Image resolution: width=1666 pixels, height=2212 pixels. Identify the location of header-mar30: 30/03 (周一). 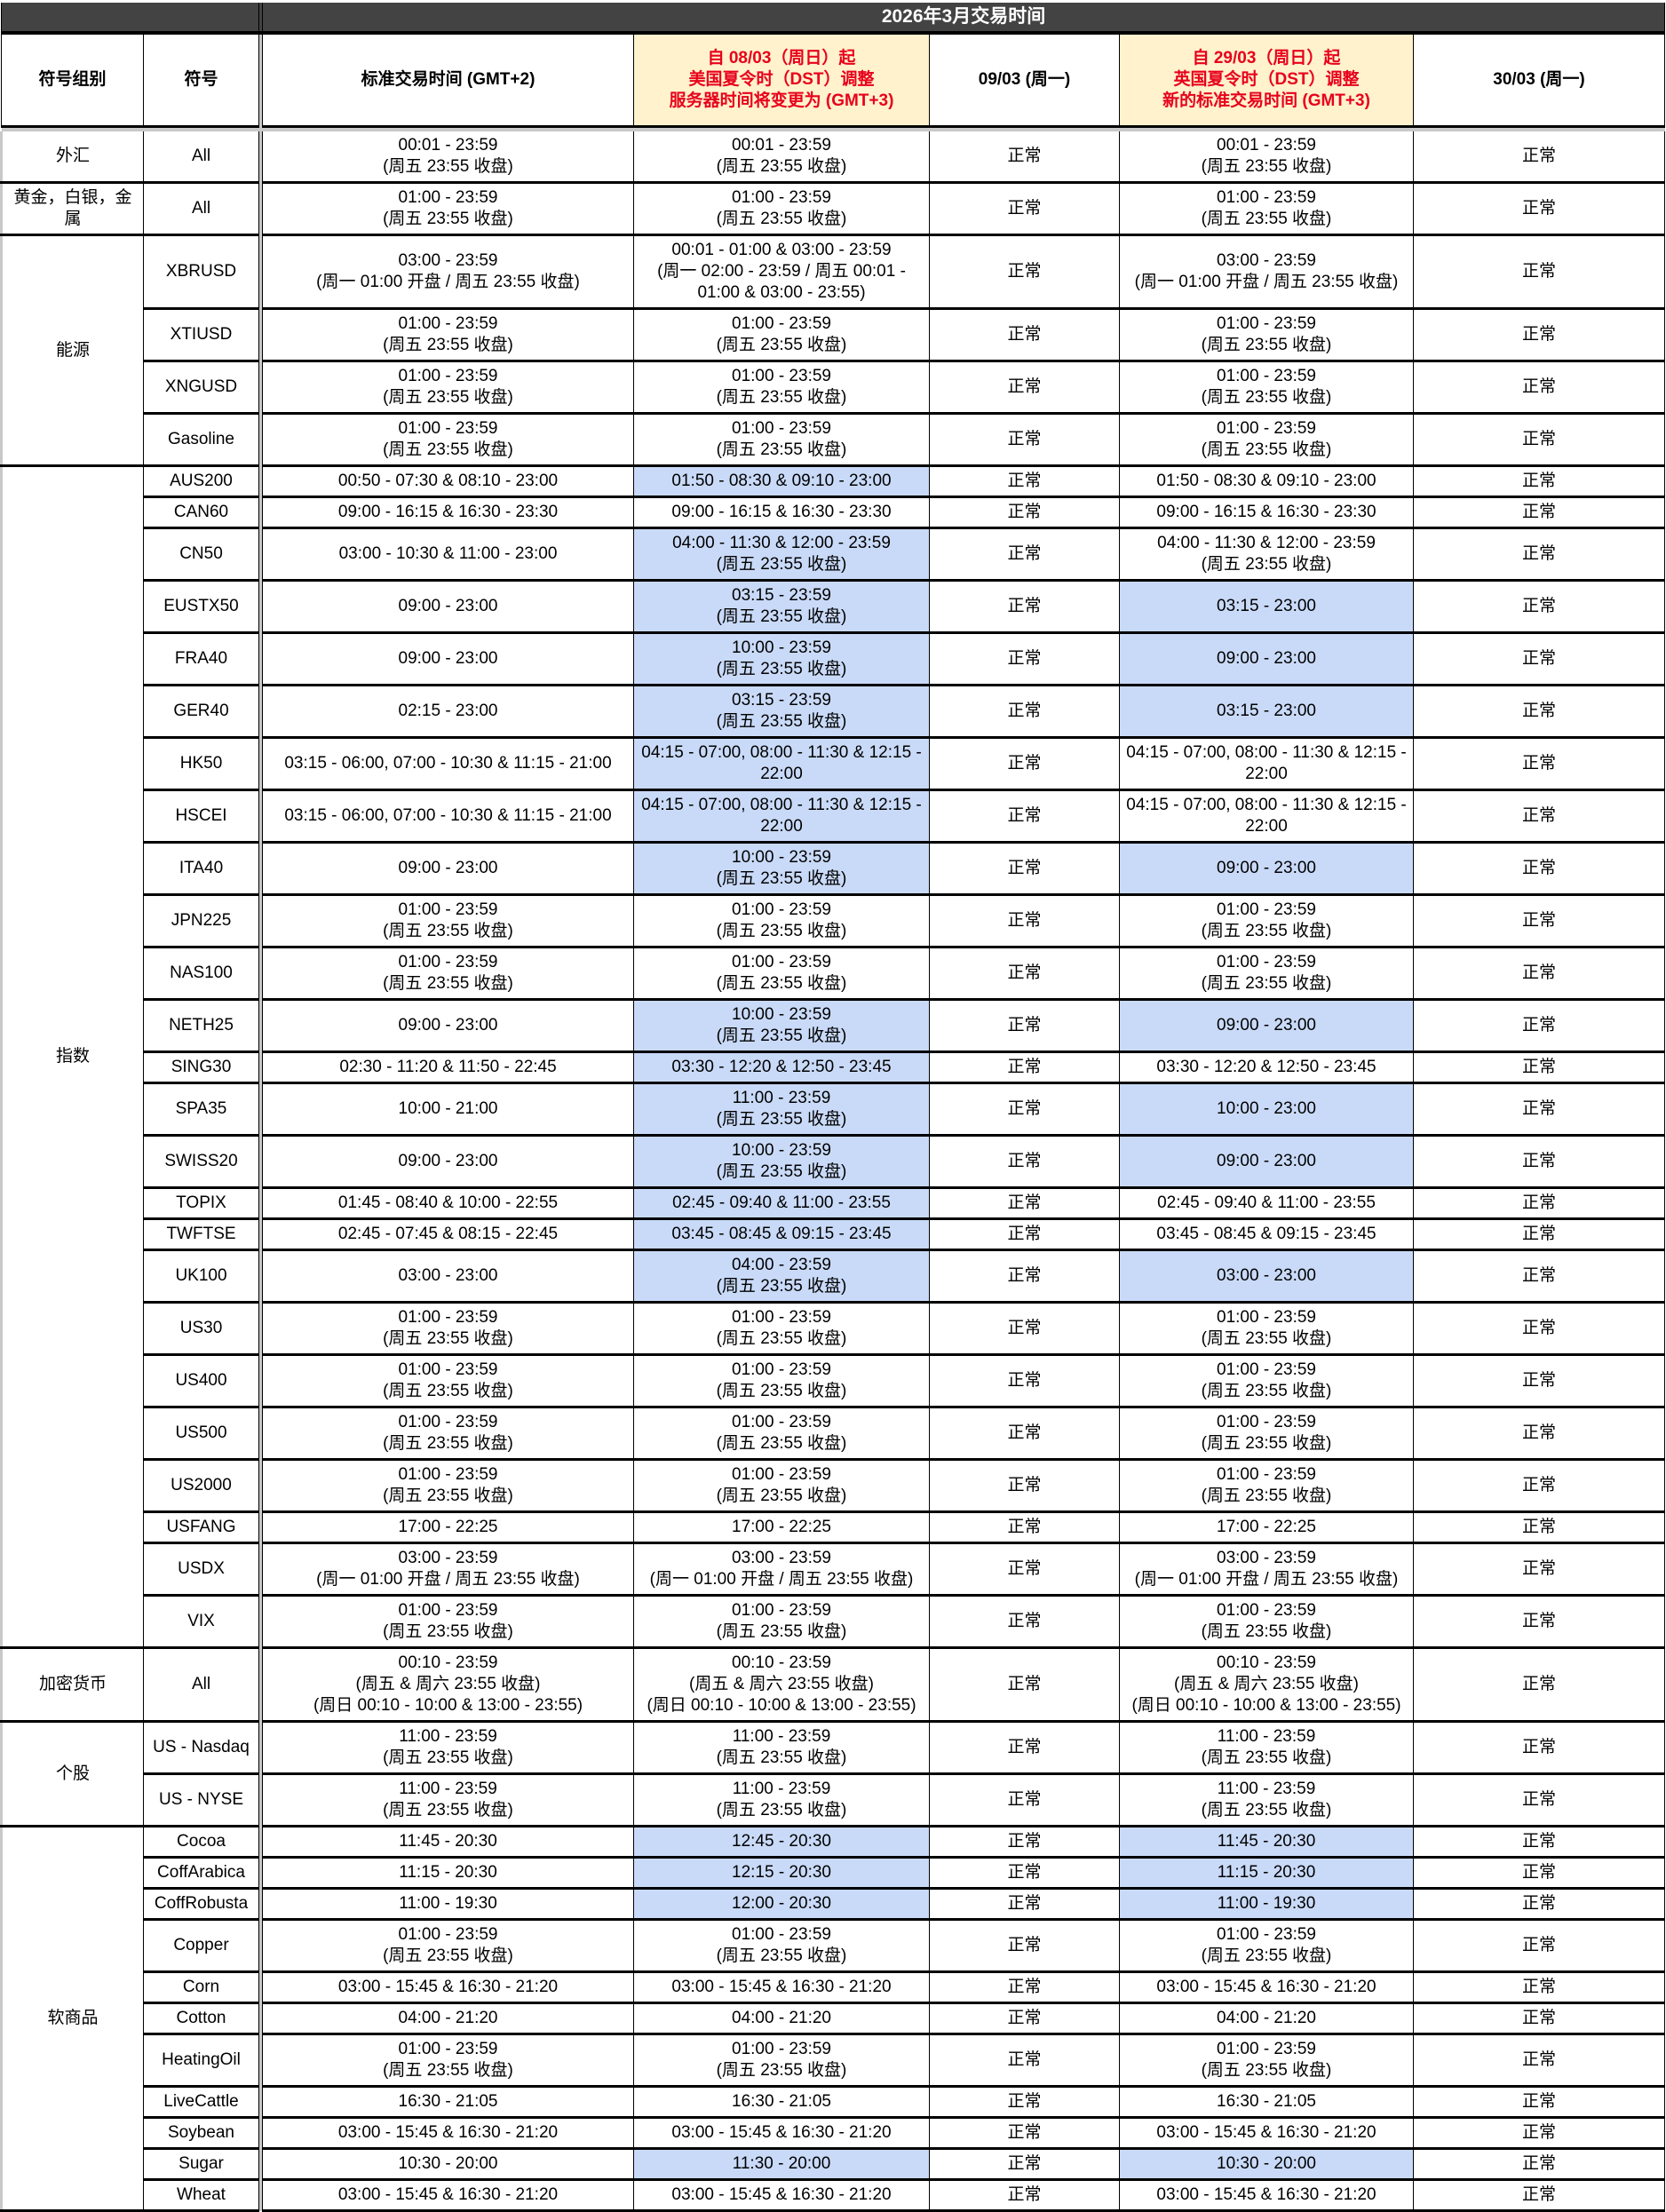
(1539, 80).